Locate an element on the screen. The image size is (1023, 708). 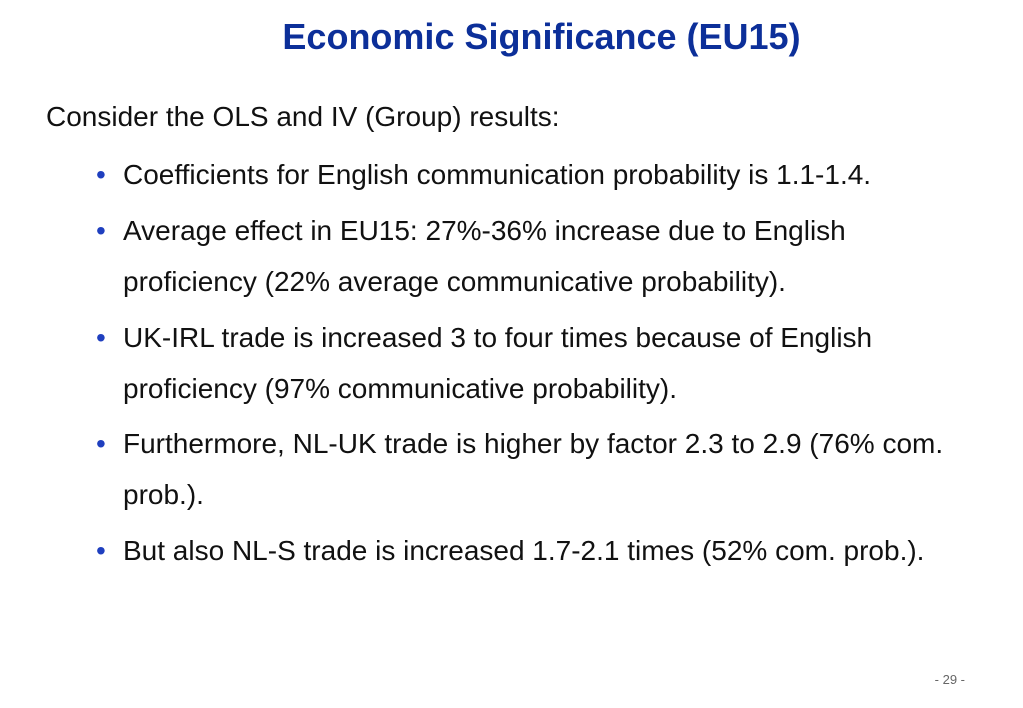
slide-title: Economic Significance (EU15) is located at coordinates (541, 36).